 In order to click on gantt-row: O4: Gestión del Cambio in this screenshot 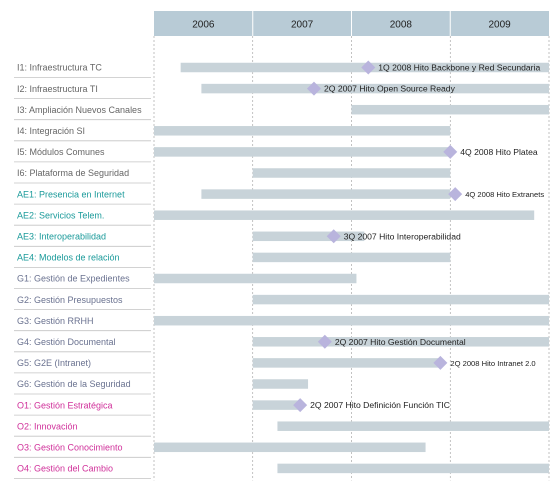, I will do `click(281, 471)`.